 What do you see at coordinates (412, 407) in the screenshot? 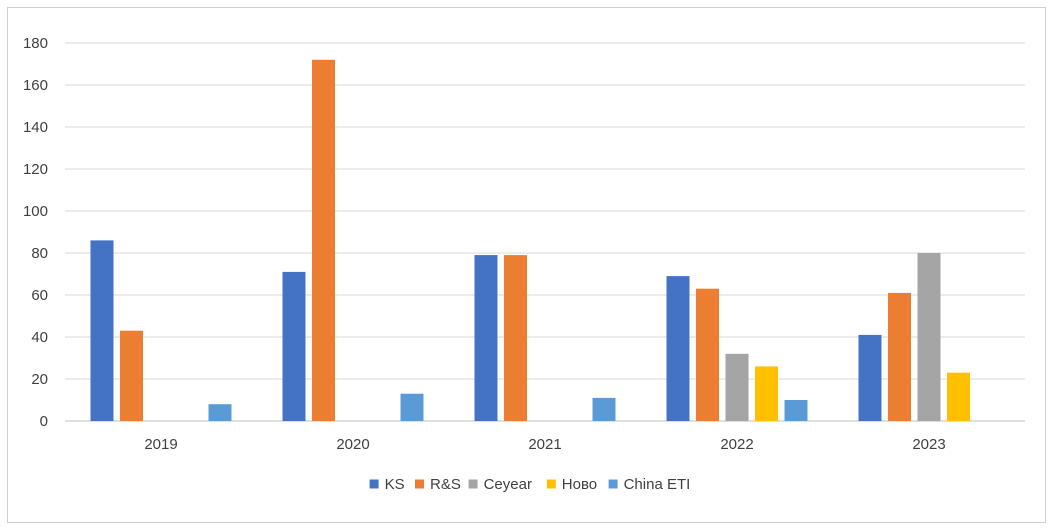
I see `bar-china-eti-2020` at bounding box center [412, 407].